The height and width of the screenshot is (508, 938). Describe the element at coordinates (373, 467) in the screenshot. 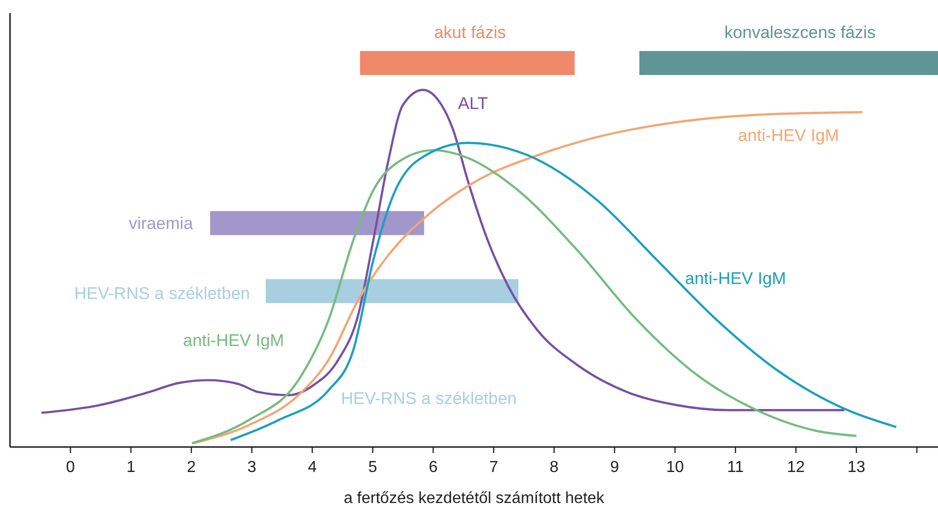

I see `x-tick-label: 5` at that location.